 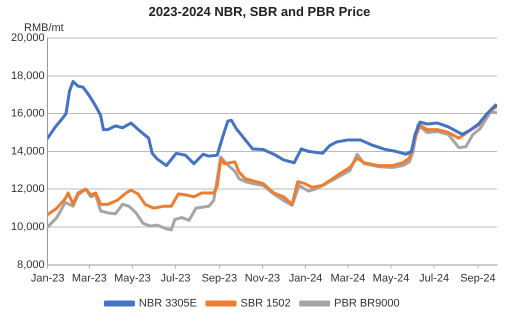 I want to click on y-tick-label: 14,000, so click(x=27, y=151).